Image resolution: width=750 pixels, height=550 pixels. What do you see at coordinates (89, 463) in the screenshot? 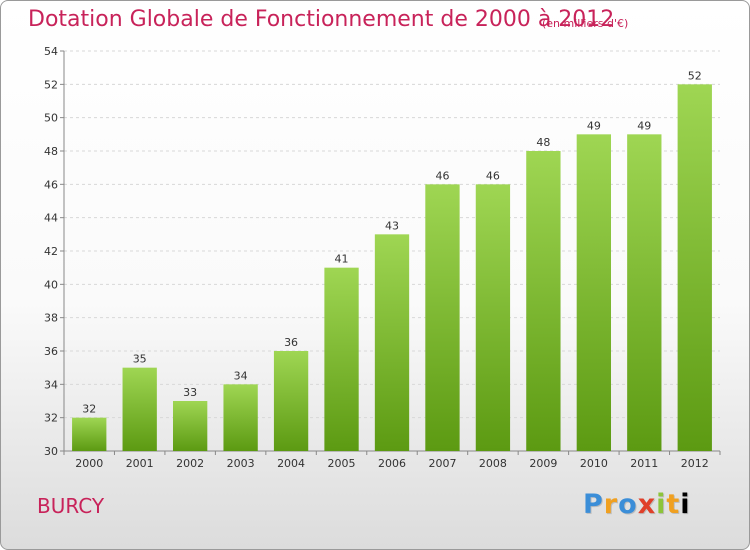
I see `x-tick-label: 2000` at bounding box center [89, 463].